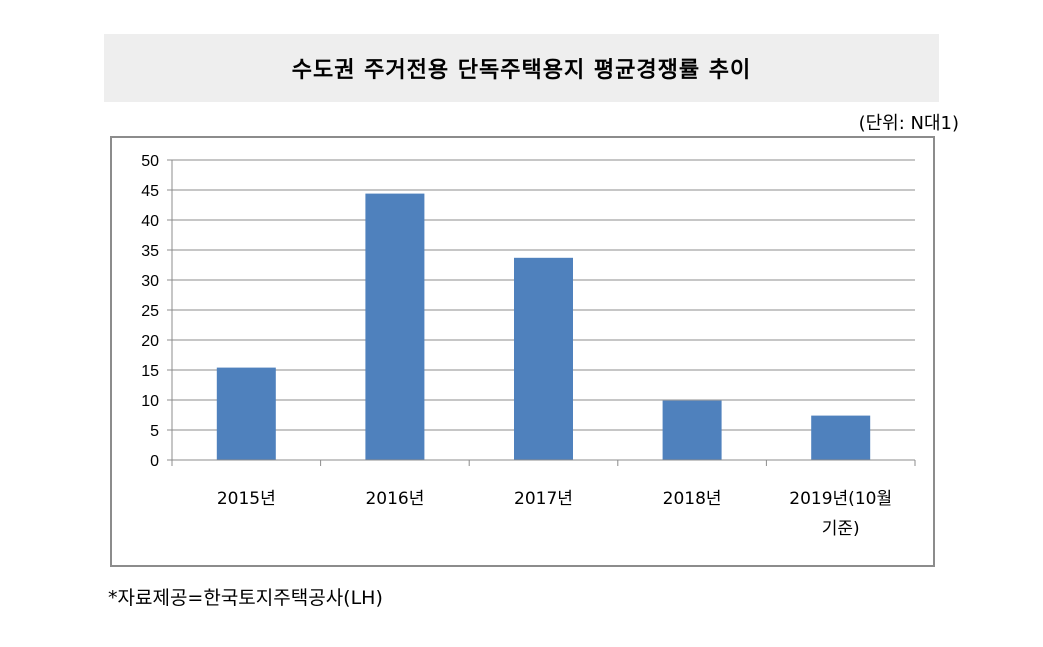 The image size is (1043, 647). What do you see at coordinates (840, 499) in the screenshot?
I see `x-tick-label-line: 2019년(10월` at bounding box center [840, 499].